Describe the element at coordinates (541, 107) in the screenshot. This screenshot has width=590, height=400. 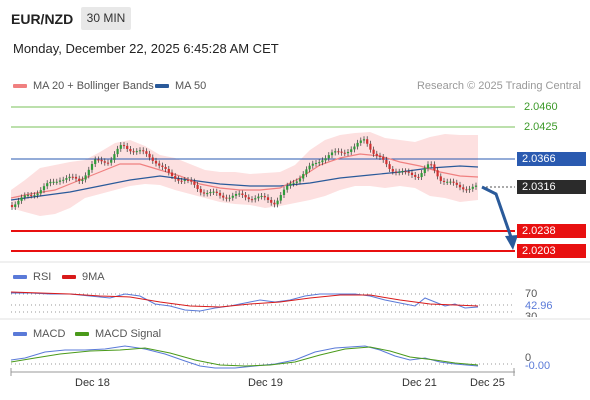
I see `level-label-r2: 2.0460` at that location.